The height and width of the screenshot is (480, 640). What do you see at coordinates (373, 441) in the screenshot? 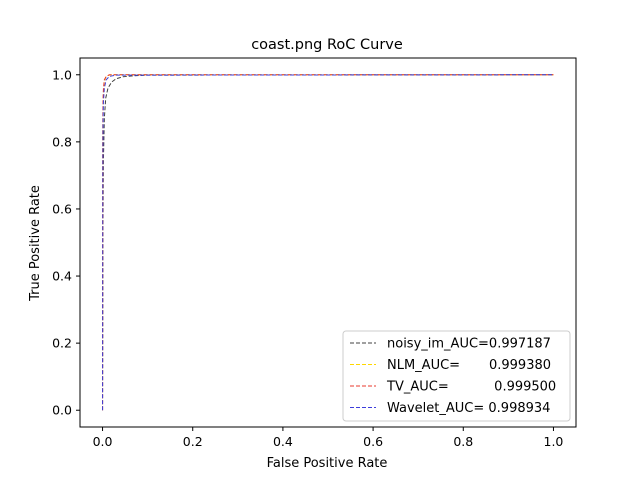
I see `x-tick-label: 0.6` at bounding box center [373, 441].